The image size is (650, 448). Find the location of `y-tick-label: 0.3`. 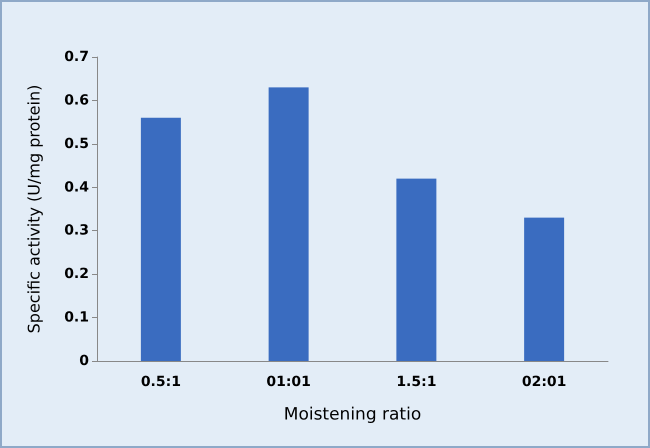

y-tick-label: 0.3 is located at coordinates (76, 230).